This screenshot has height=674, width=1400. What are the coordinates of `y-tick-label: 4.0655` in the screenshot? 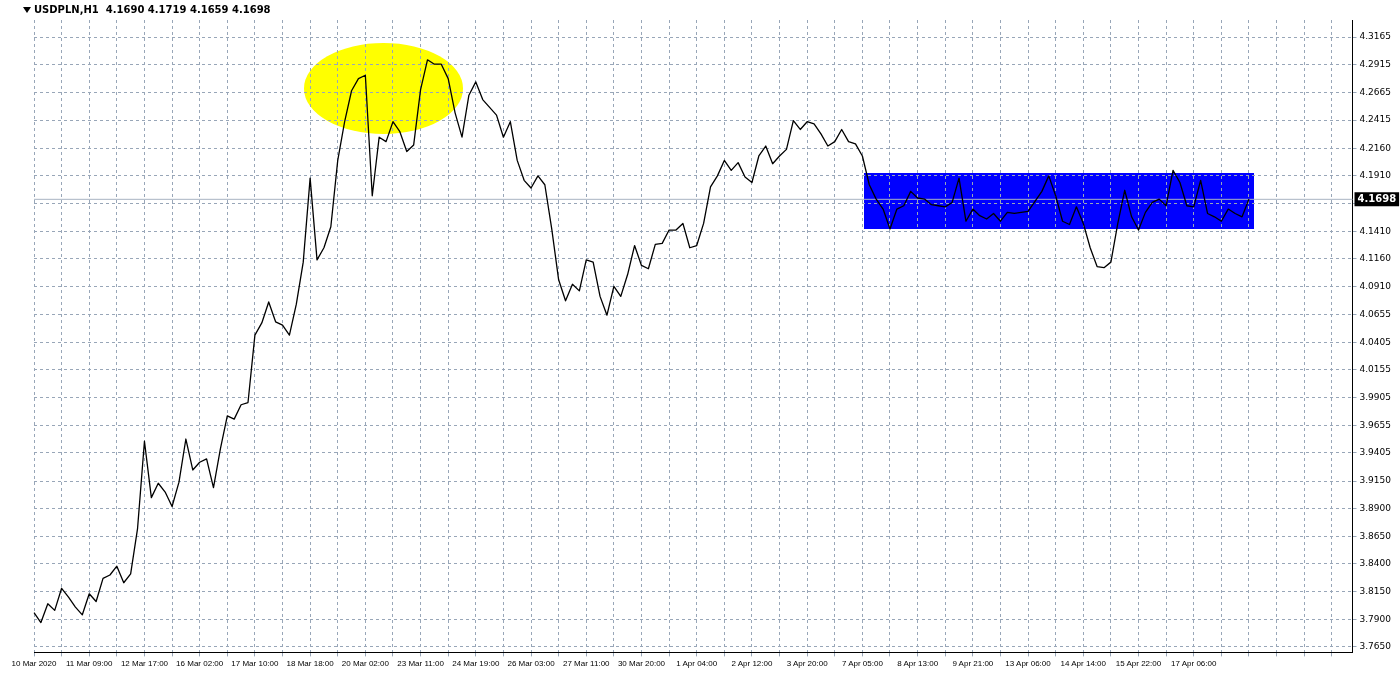 It's located at (1375, 313).